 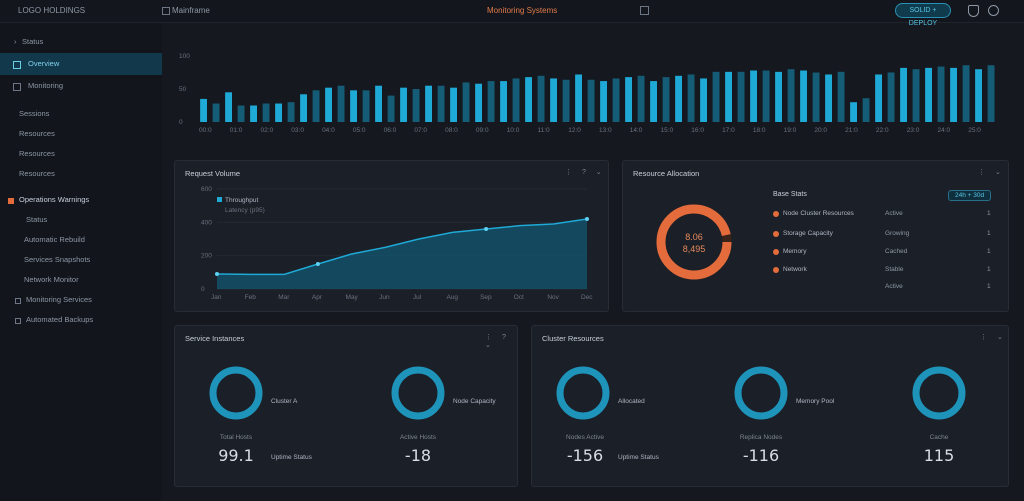 I want to click on card-sub: Uptime Status, so click(x=291, y=457).